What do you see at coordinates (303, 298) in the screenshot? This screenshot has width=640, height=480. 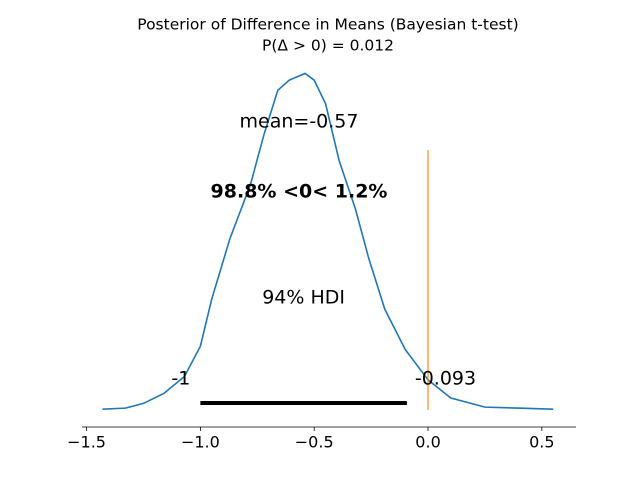 I see `hdi-label: 94% HDI` at bounding box center [303, 298].